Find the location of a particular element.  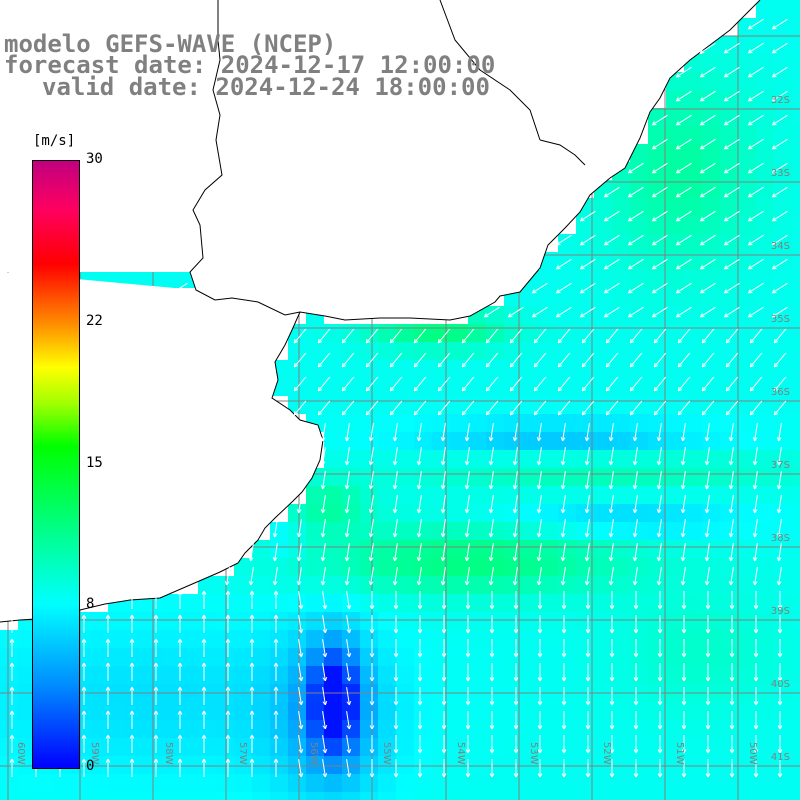

colorbar-tick-label: 30 is located at coordinates (94, 159).